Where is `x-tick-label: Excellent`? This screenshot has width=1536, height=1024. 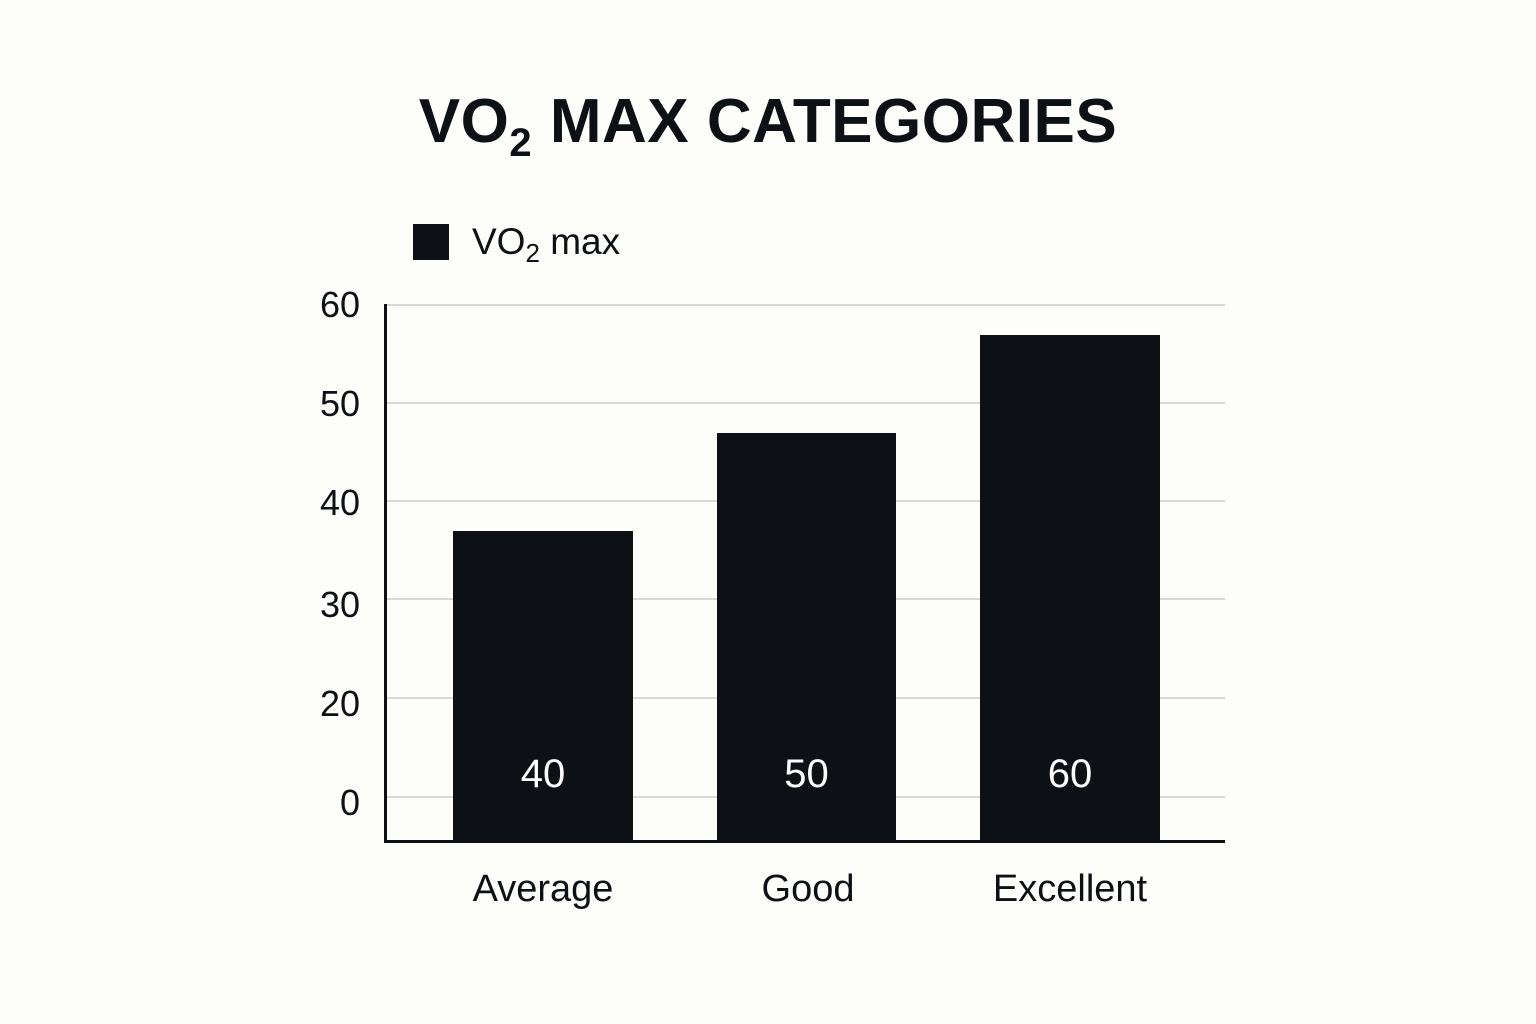
x-tick-label: Excellent is located at coordinates (1070, 889).